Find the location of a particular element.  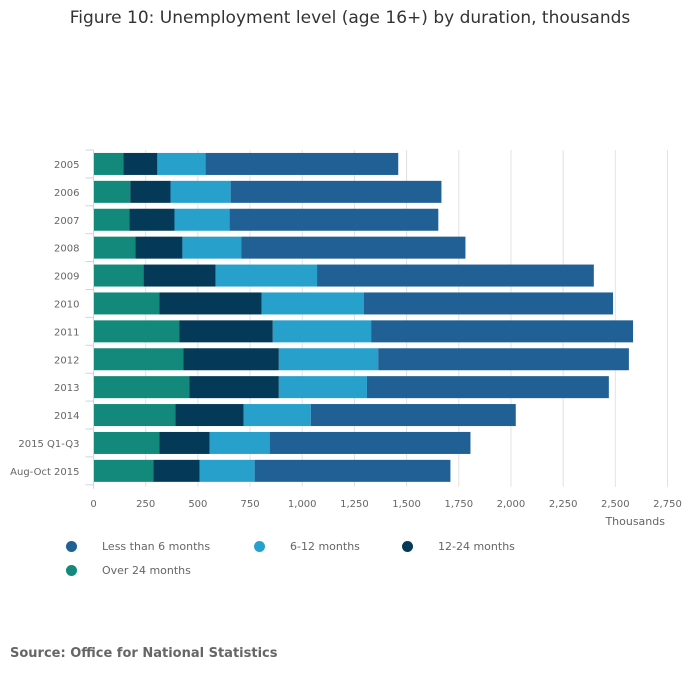

y-category-label: 2013 is located at coordinates (66, 388).